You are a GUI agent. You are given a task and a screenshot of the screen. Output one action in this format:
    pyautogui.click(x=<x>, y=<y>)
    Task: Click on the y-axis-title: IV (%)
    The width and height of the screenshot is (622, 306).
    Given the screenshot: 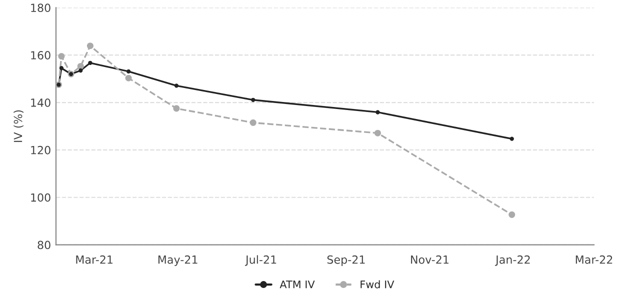 What is the action you would take?
    pyautogui.click(x=19, y=126)
    